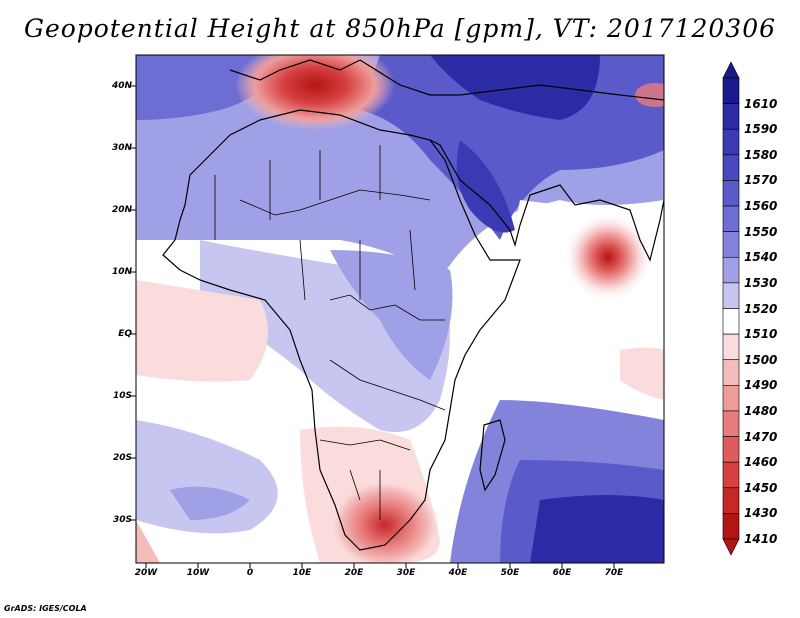  I want to click on lat-label-30n: 30N, so click(121, 148).